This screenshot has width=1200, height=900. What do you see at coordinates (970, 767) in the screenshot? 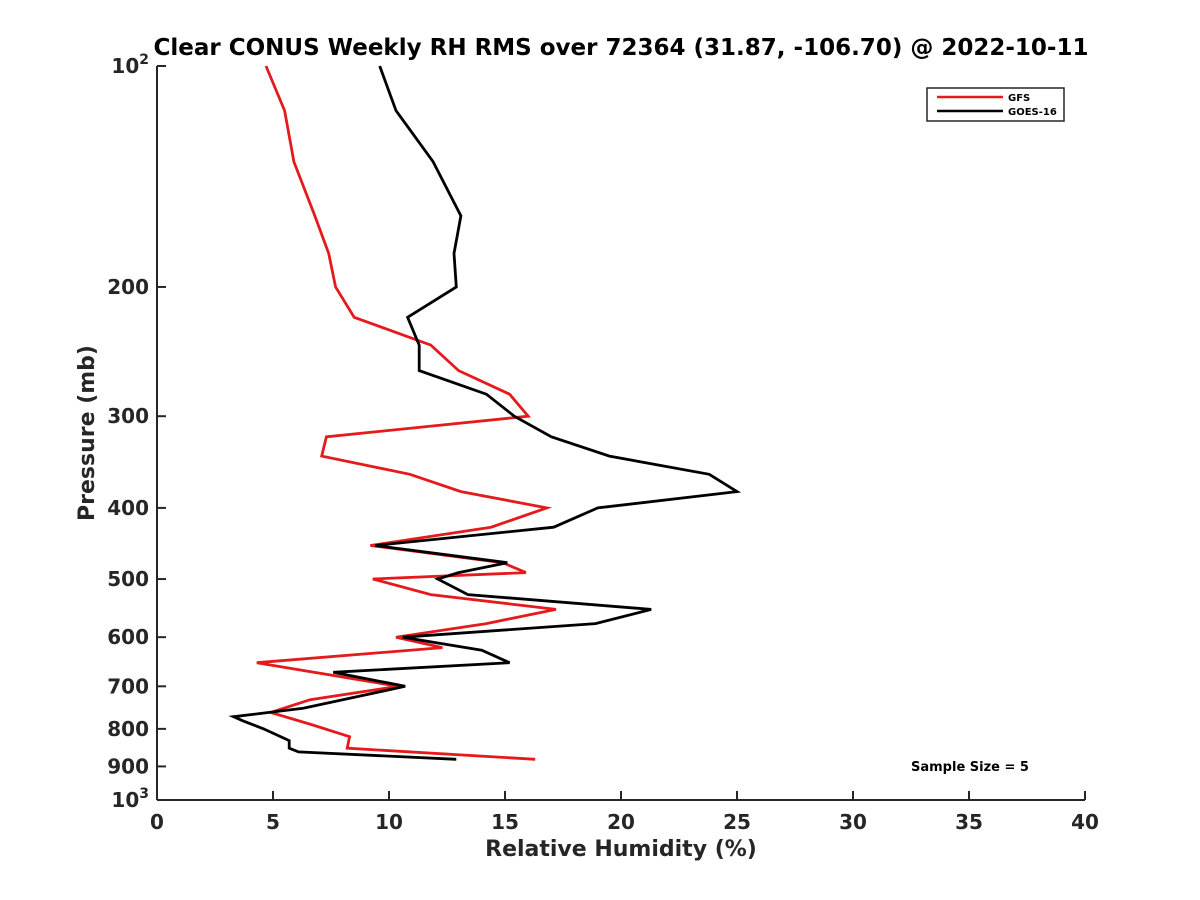
I see `sample-size-annotation: Sample Size = 5` at bounding box center [970, 767].